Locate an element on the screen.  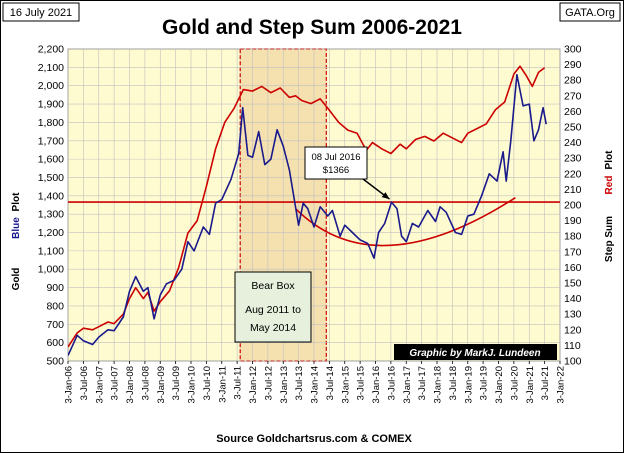
left-tick-label: 2,200 is located at coordinates (51, 50).